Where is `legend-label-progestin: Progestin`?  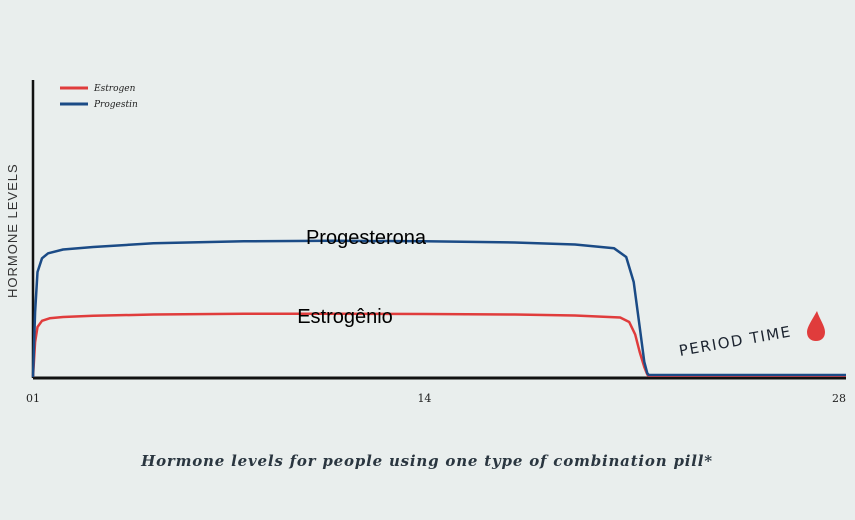
legend-label-progestin: Progestin is located at coordinates (115, 105).